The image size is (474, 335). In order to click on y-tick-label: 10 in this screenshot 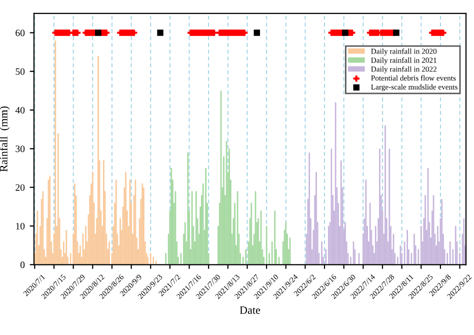, I will do `click(20, 226)`.